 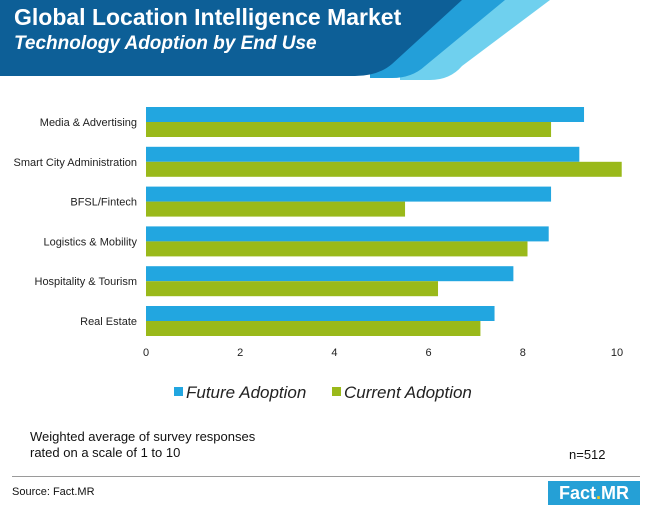 What do you see at coordinates (178, 392) in the screenshot?
I see `legend-swatch-future` at bounding box center [178, 392].